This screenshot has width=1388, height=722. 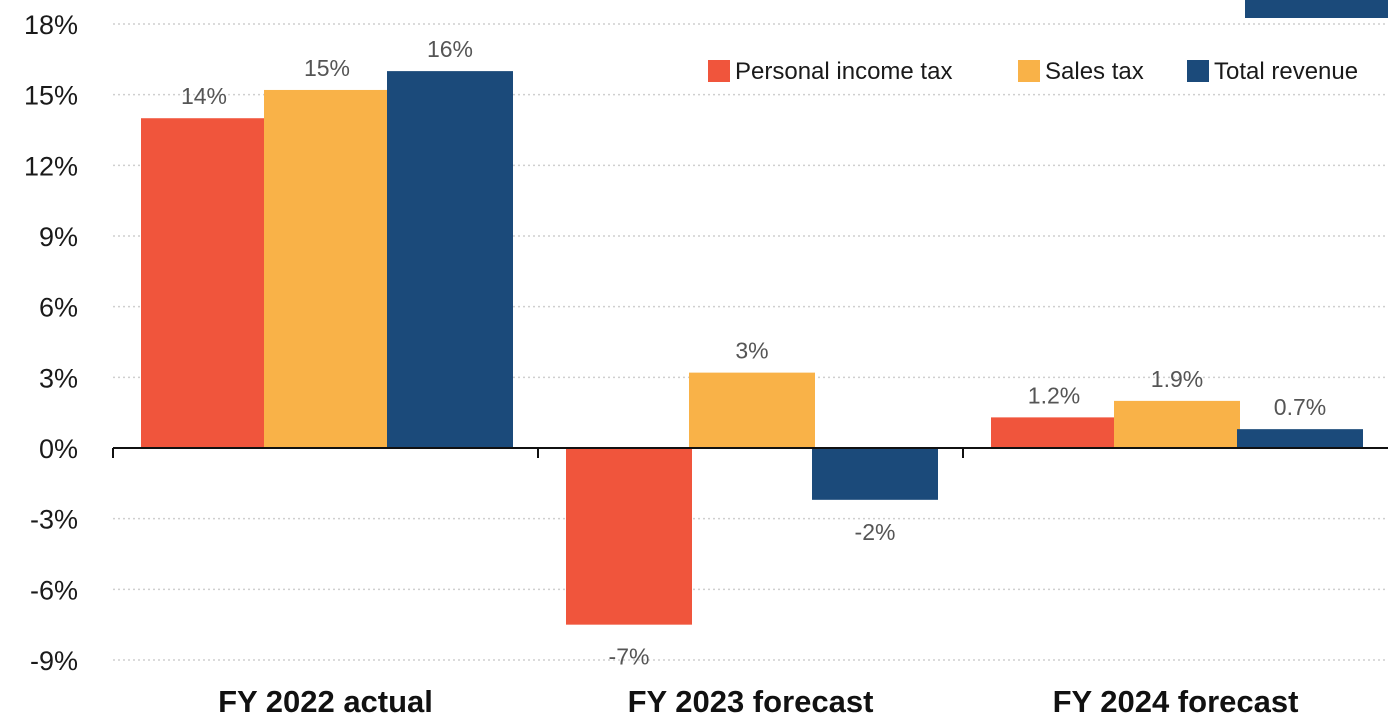 I want to click on data-label: 0.7%, so click(x=1300, y=407).